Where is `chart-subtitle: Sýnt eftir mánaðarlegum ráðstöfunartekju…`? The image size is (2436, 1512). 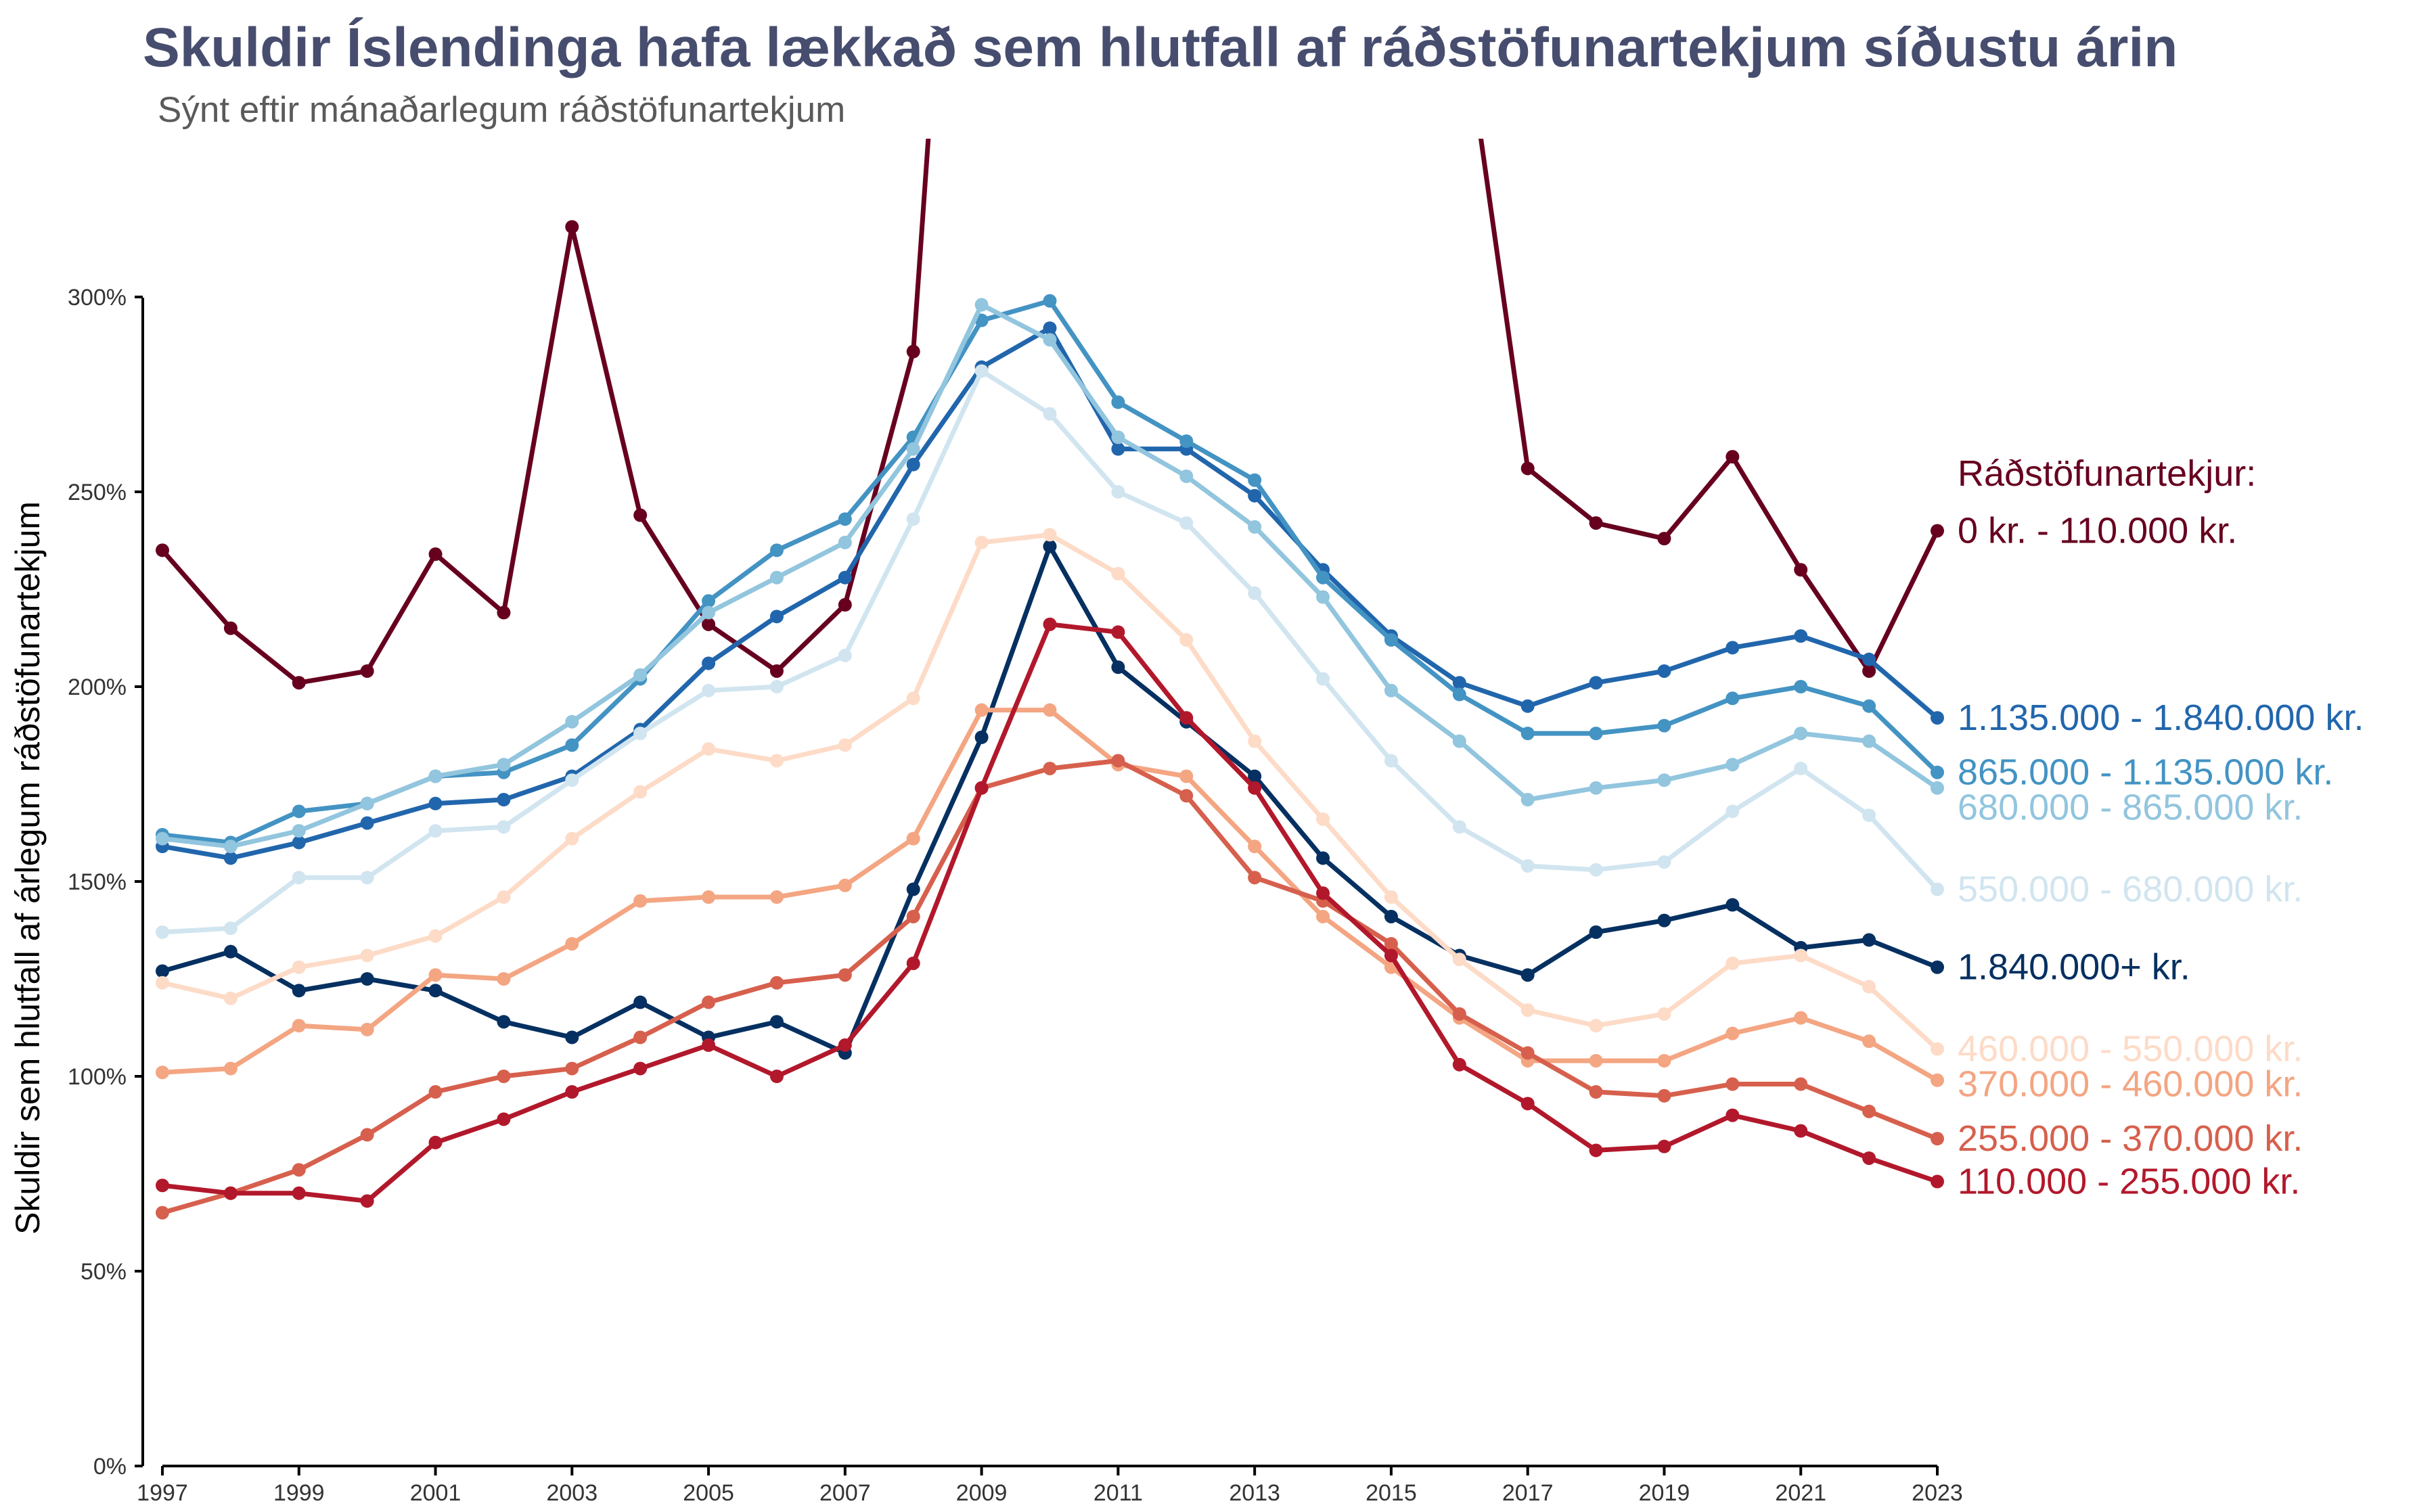
chart-subtitle: Sýnt eftir mánaðarlegum ráðstöfunartekju… is located at coordinates (502, 110).